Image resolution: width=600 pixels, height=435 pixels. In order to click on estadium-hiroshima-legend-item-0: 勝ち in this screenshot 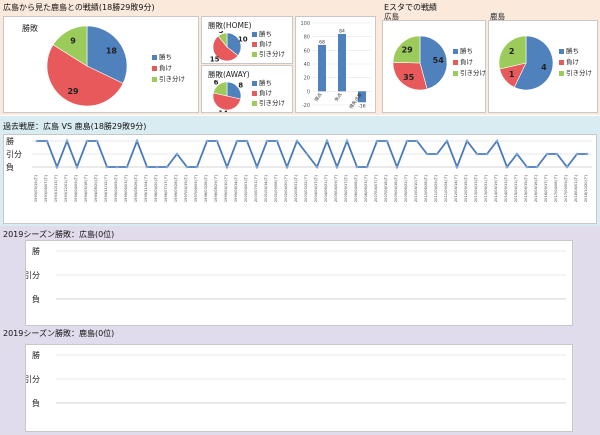, I will do `click(463, 50)`.